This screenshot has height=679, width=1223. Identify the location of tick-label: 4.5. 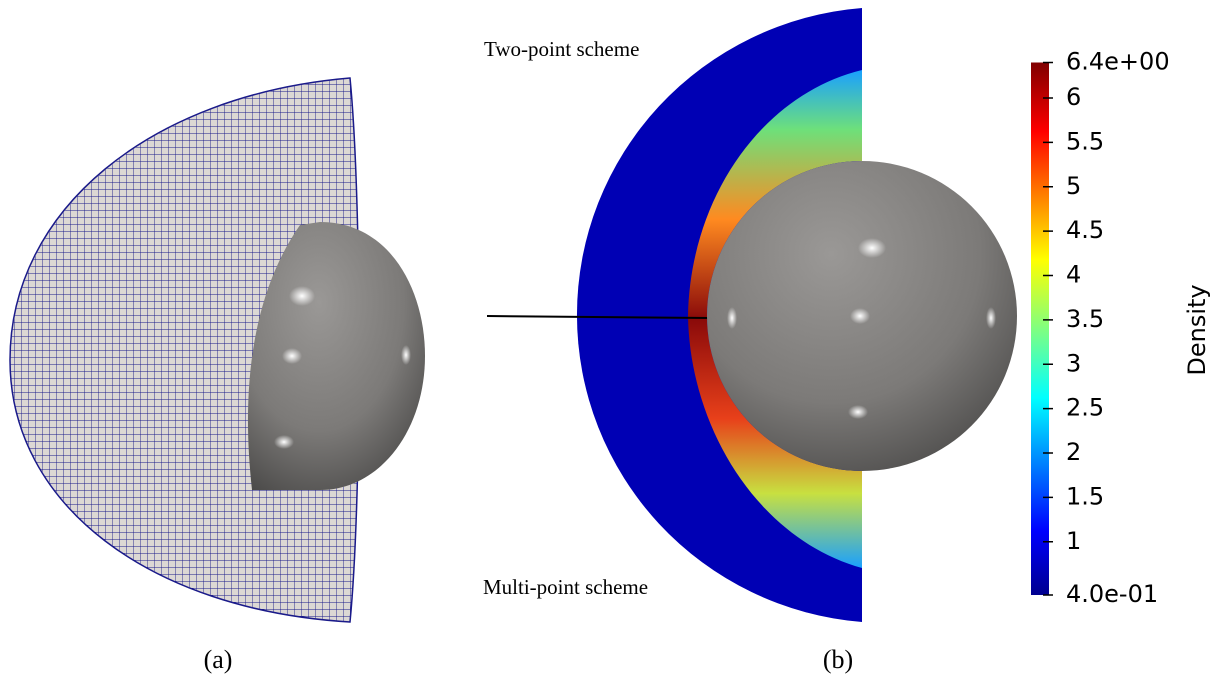
(1085, 230).